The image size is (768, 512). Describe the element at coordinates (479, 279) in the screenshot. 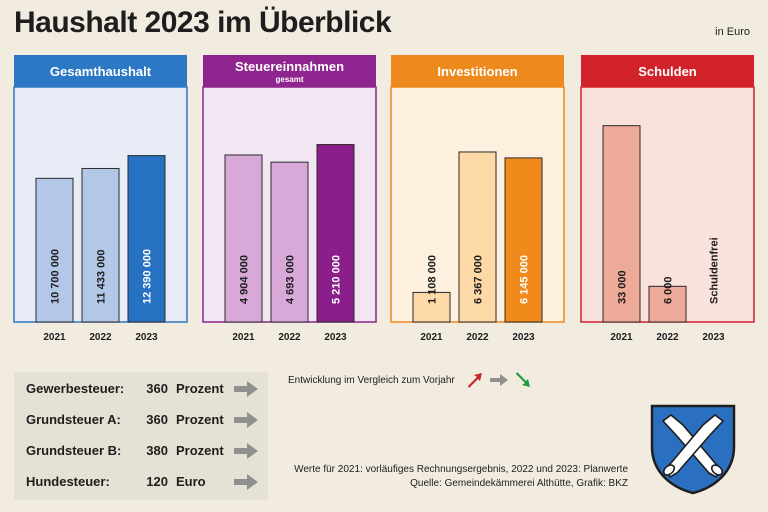

I see `bar-value-label: 6 367 000` at that location.